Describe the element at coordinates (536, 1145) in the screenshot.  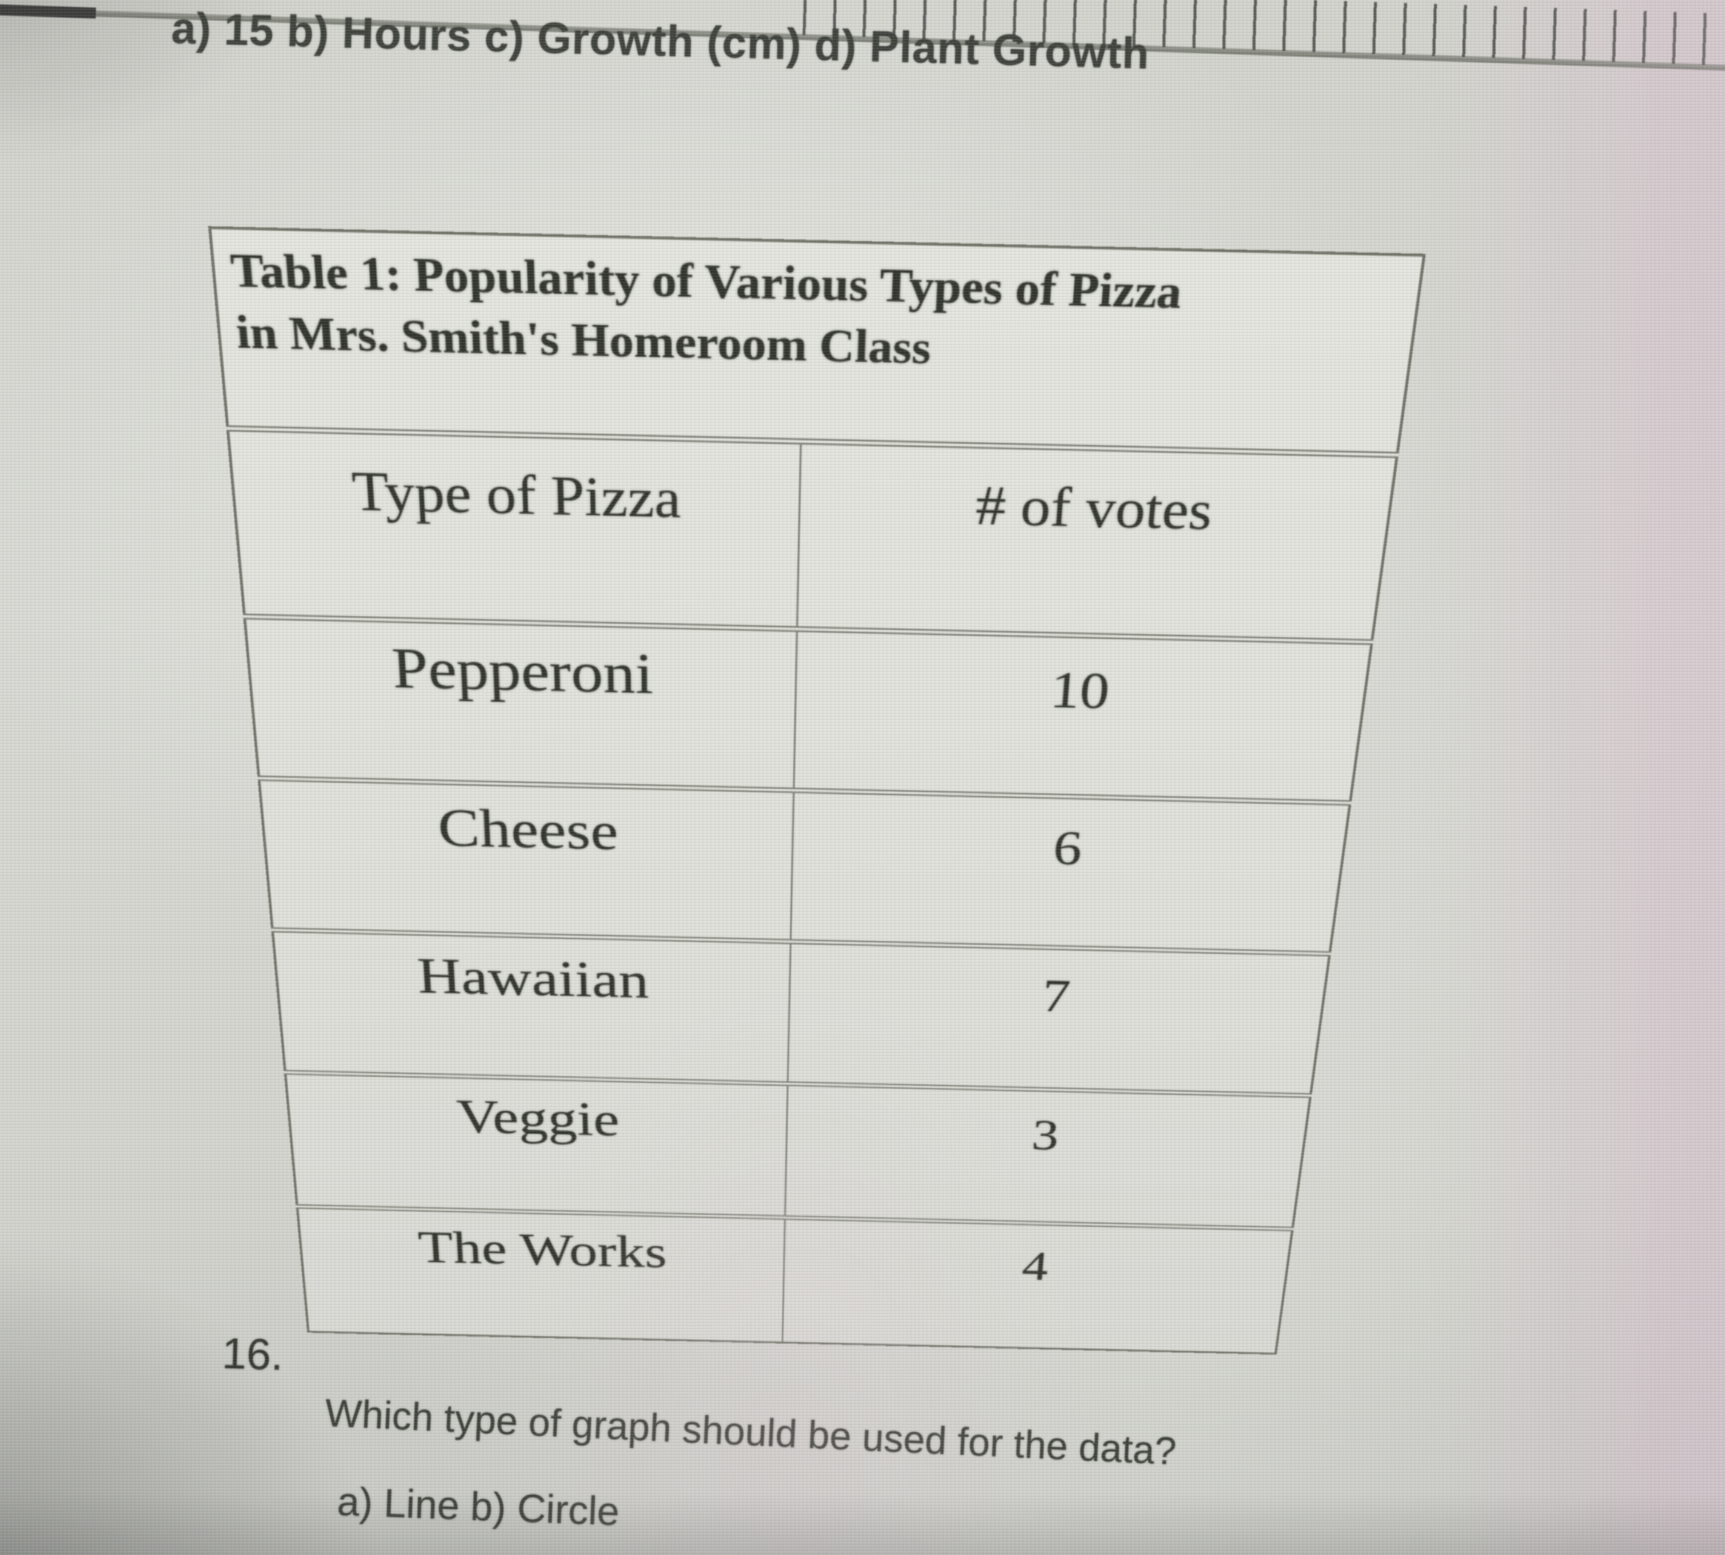
I see `pizza-type-cell: Veggie` at that location.